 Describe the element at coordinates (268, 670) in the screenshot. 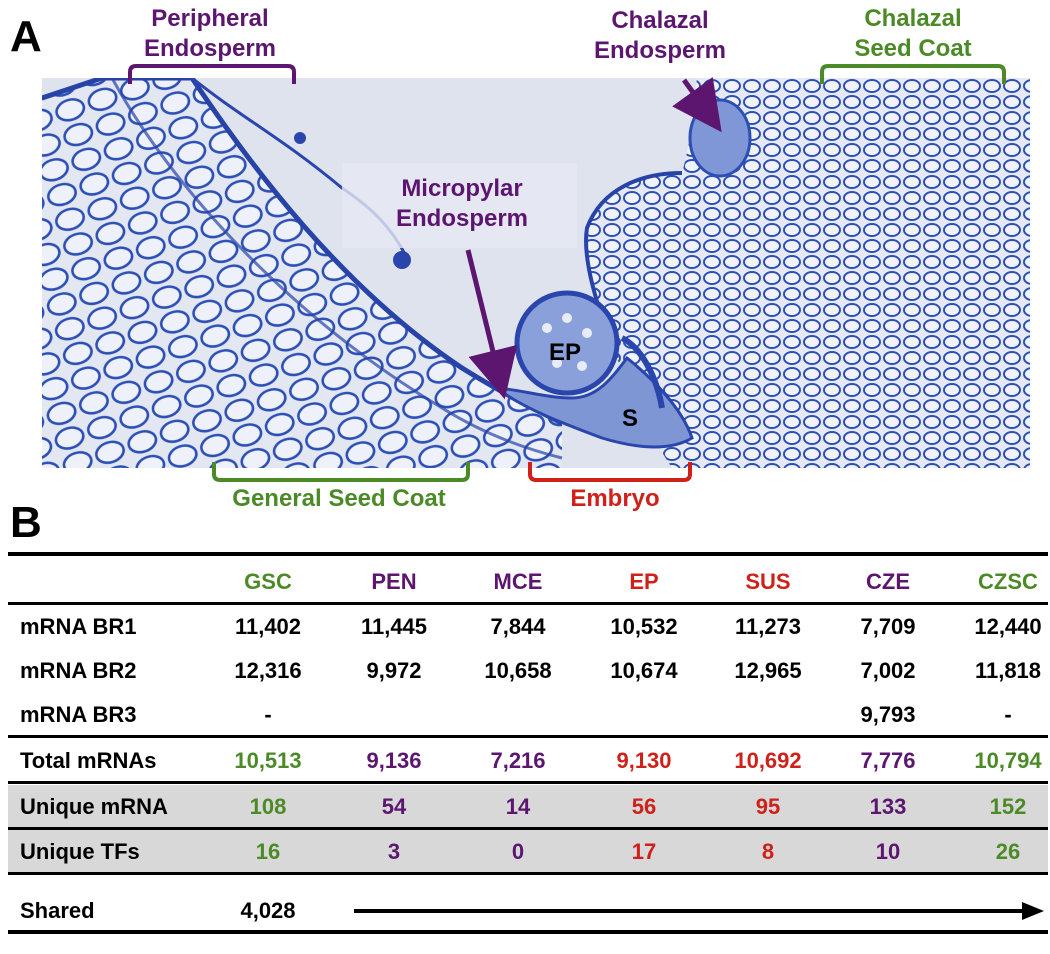

I see `table-cell: 12,316` at that location.